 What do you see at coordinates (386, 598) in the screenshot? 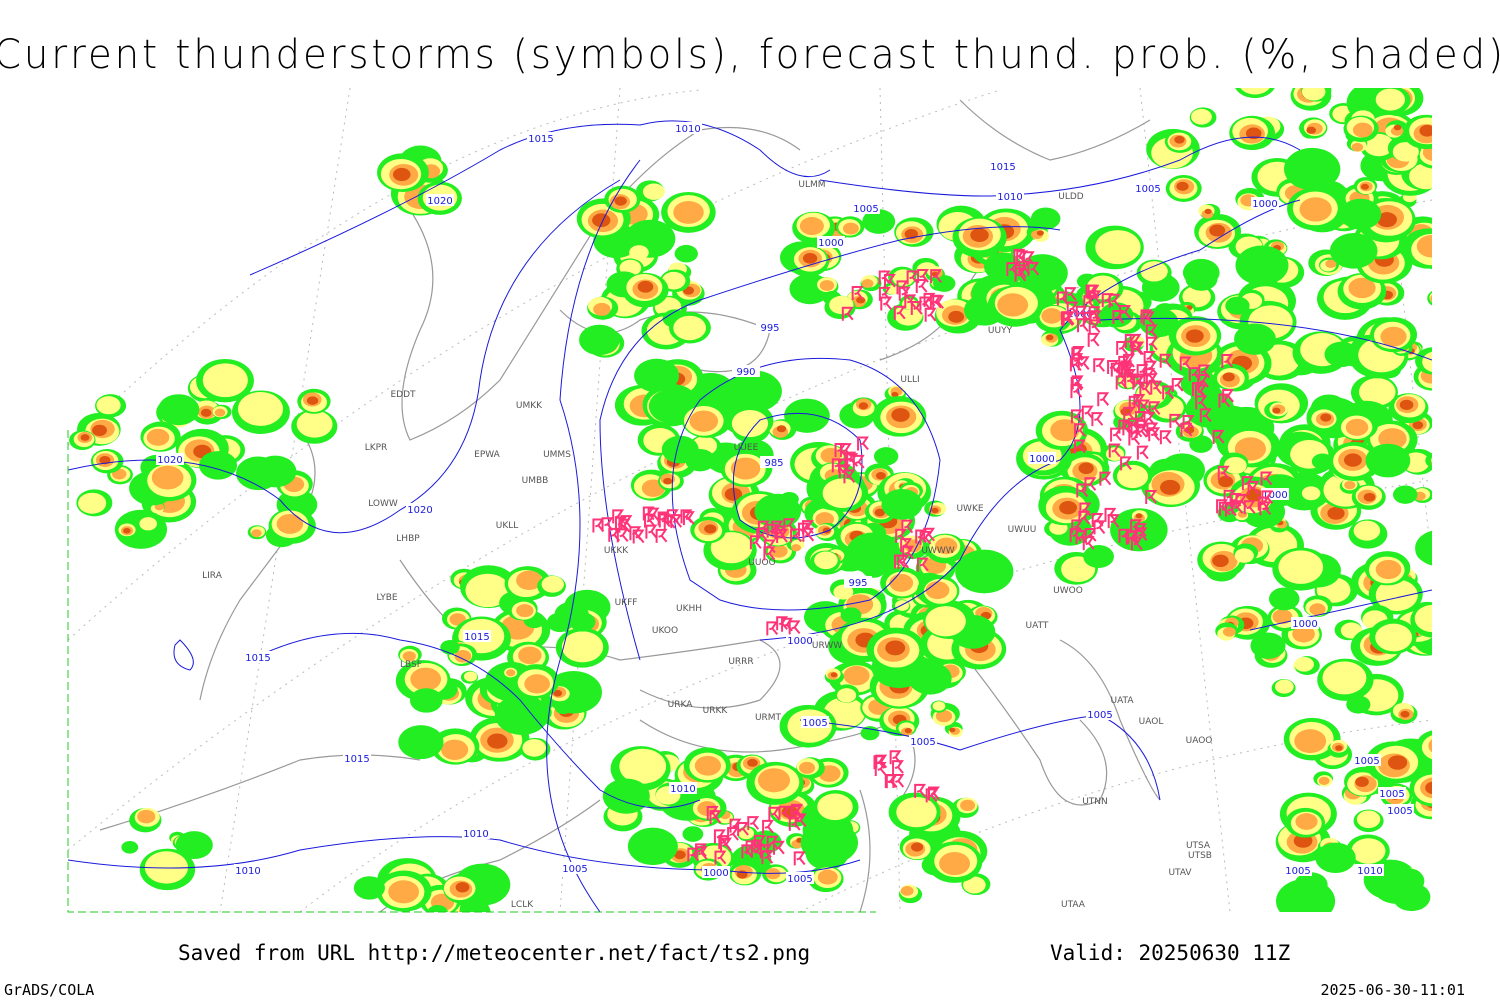
I see `station-code: LYBE` at bounding box center [386, 598].